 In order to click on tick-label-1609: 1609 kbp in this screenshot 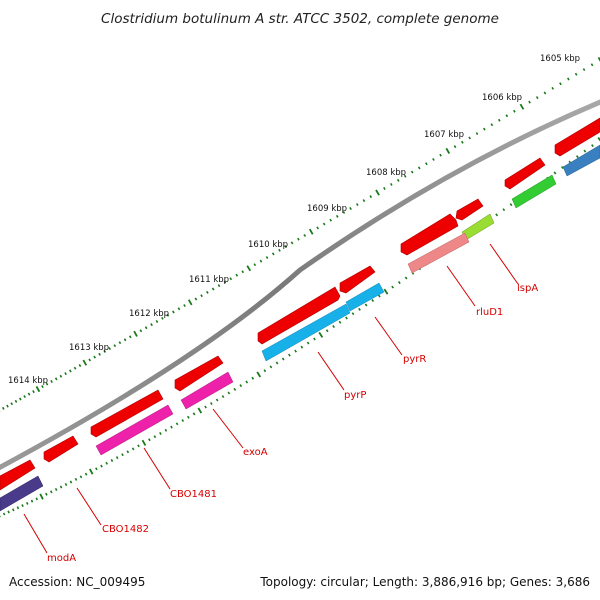, I will do `click(327, 209)`.